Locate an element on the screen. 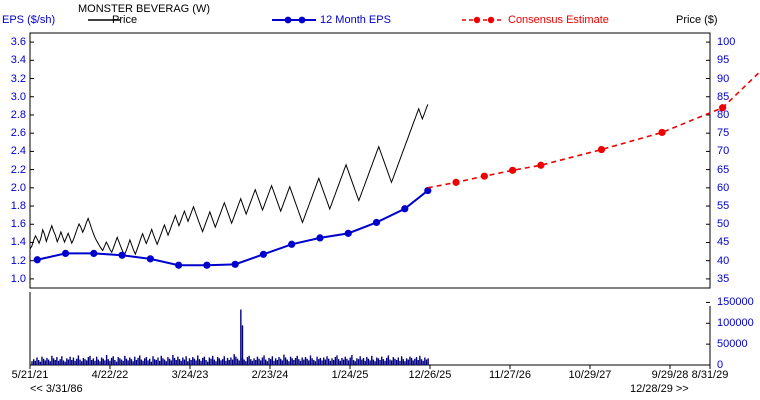 The height and width of the screenshot is (400, 760). left-tick-label: 1.2 is located at coordinates (18, 260).